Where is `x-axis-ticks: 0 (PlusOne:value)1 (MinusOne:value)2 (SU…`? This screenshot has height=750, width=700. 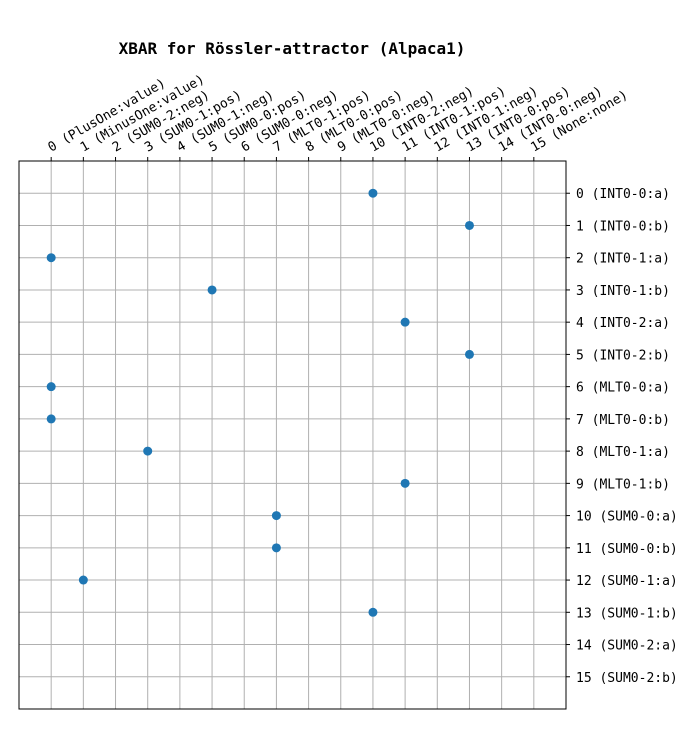 x-axis-ticks: 0 (PlusOne:value)1 (MinusOne:value)2 (SU… is located at coordinates (338, 116).